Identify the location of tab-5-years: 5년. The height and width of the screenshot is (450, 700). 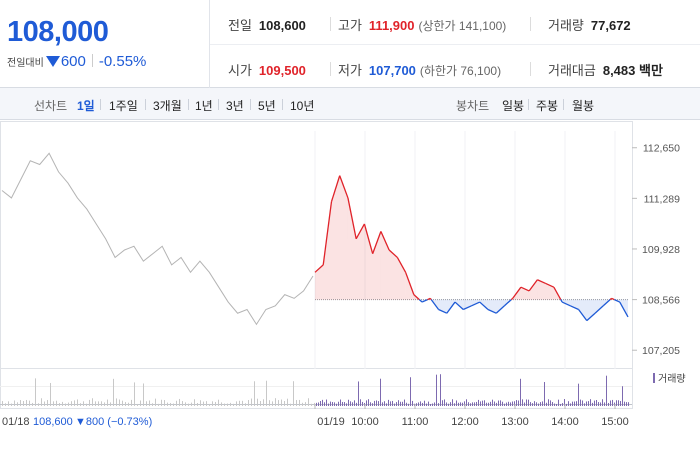
(267, 106).